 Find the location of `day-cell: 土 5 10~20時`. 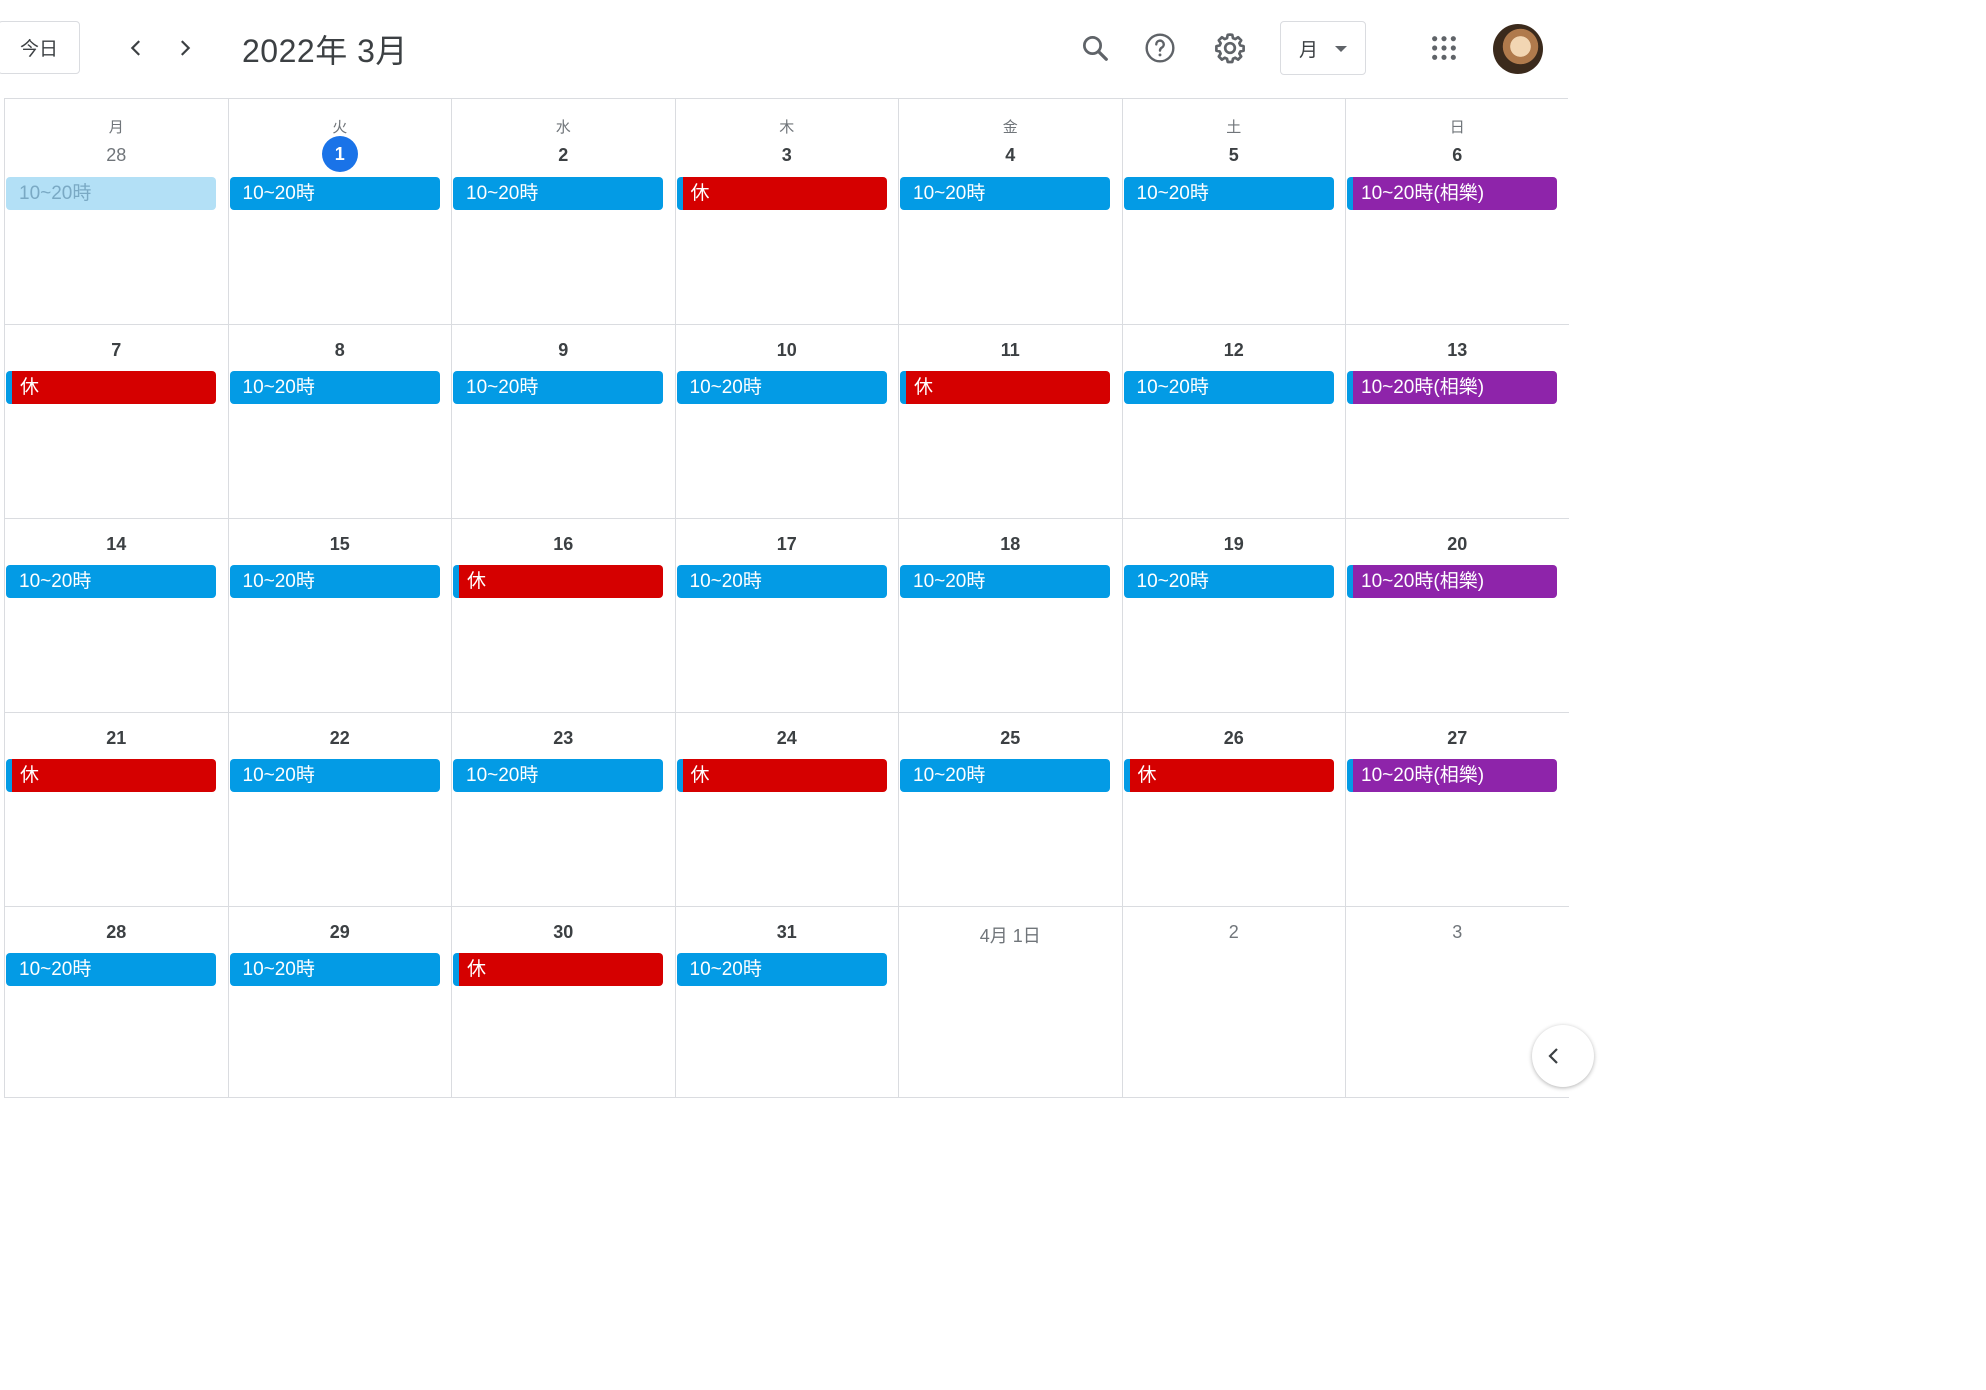

day-cell: 土 5 10~20時 is located at coordinates (1233, 212).